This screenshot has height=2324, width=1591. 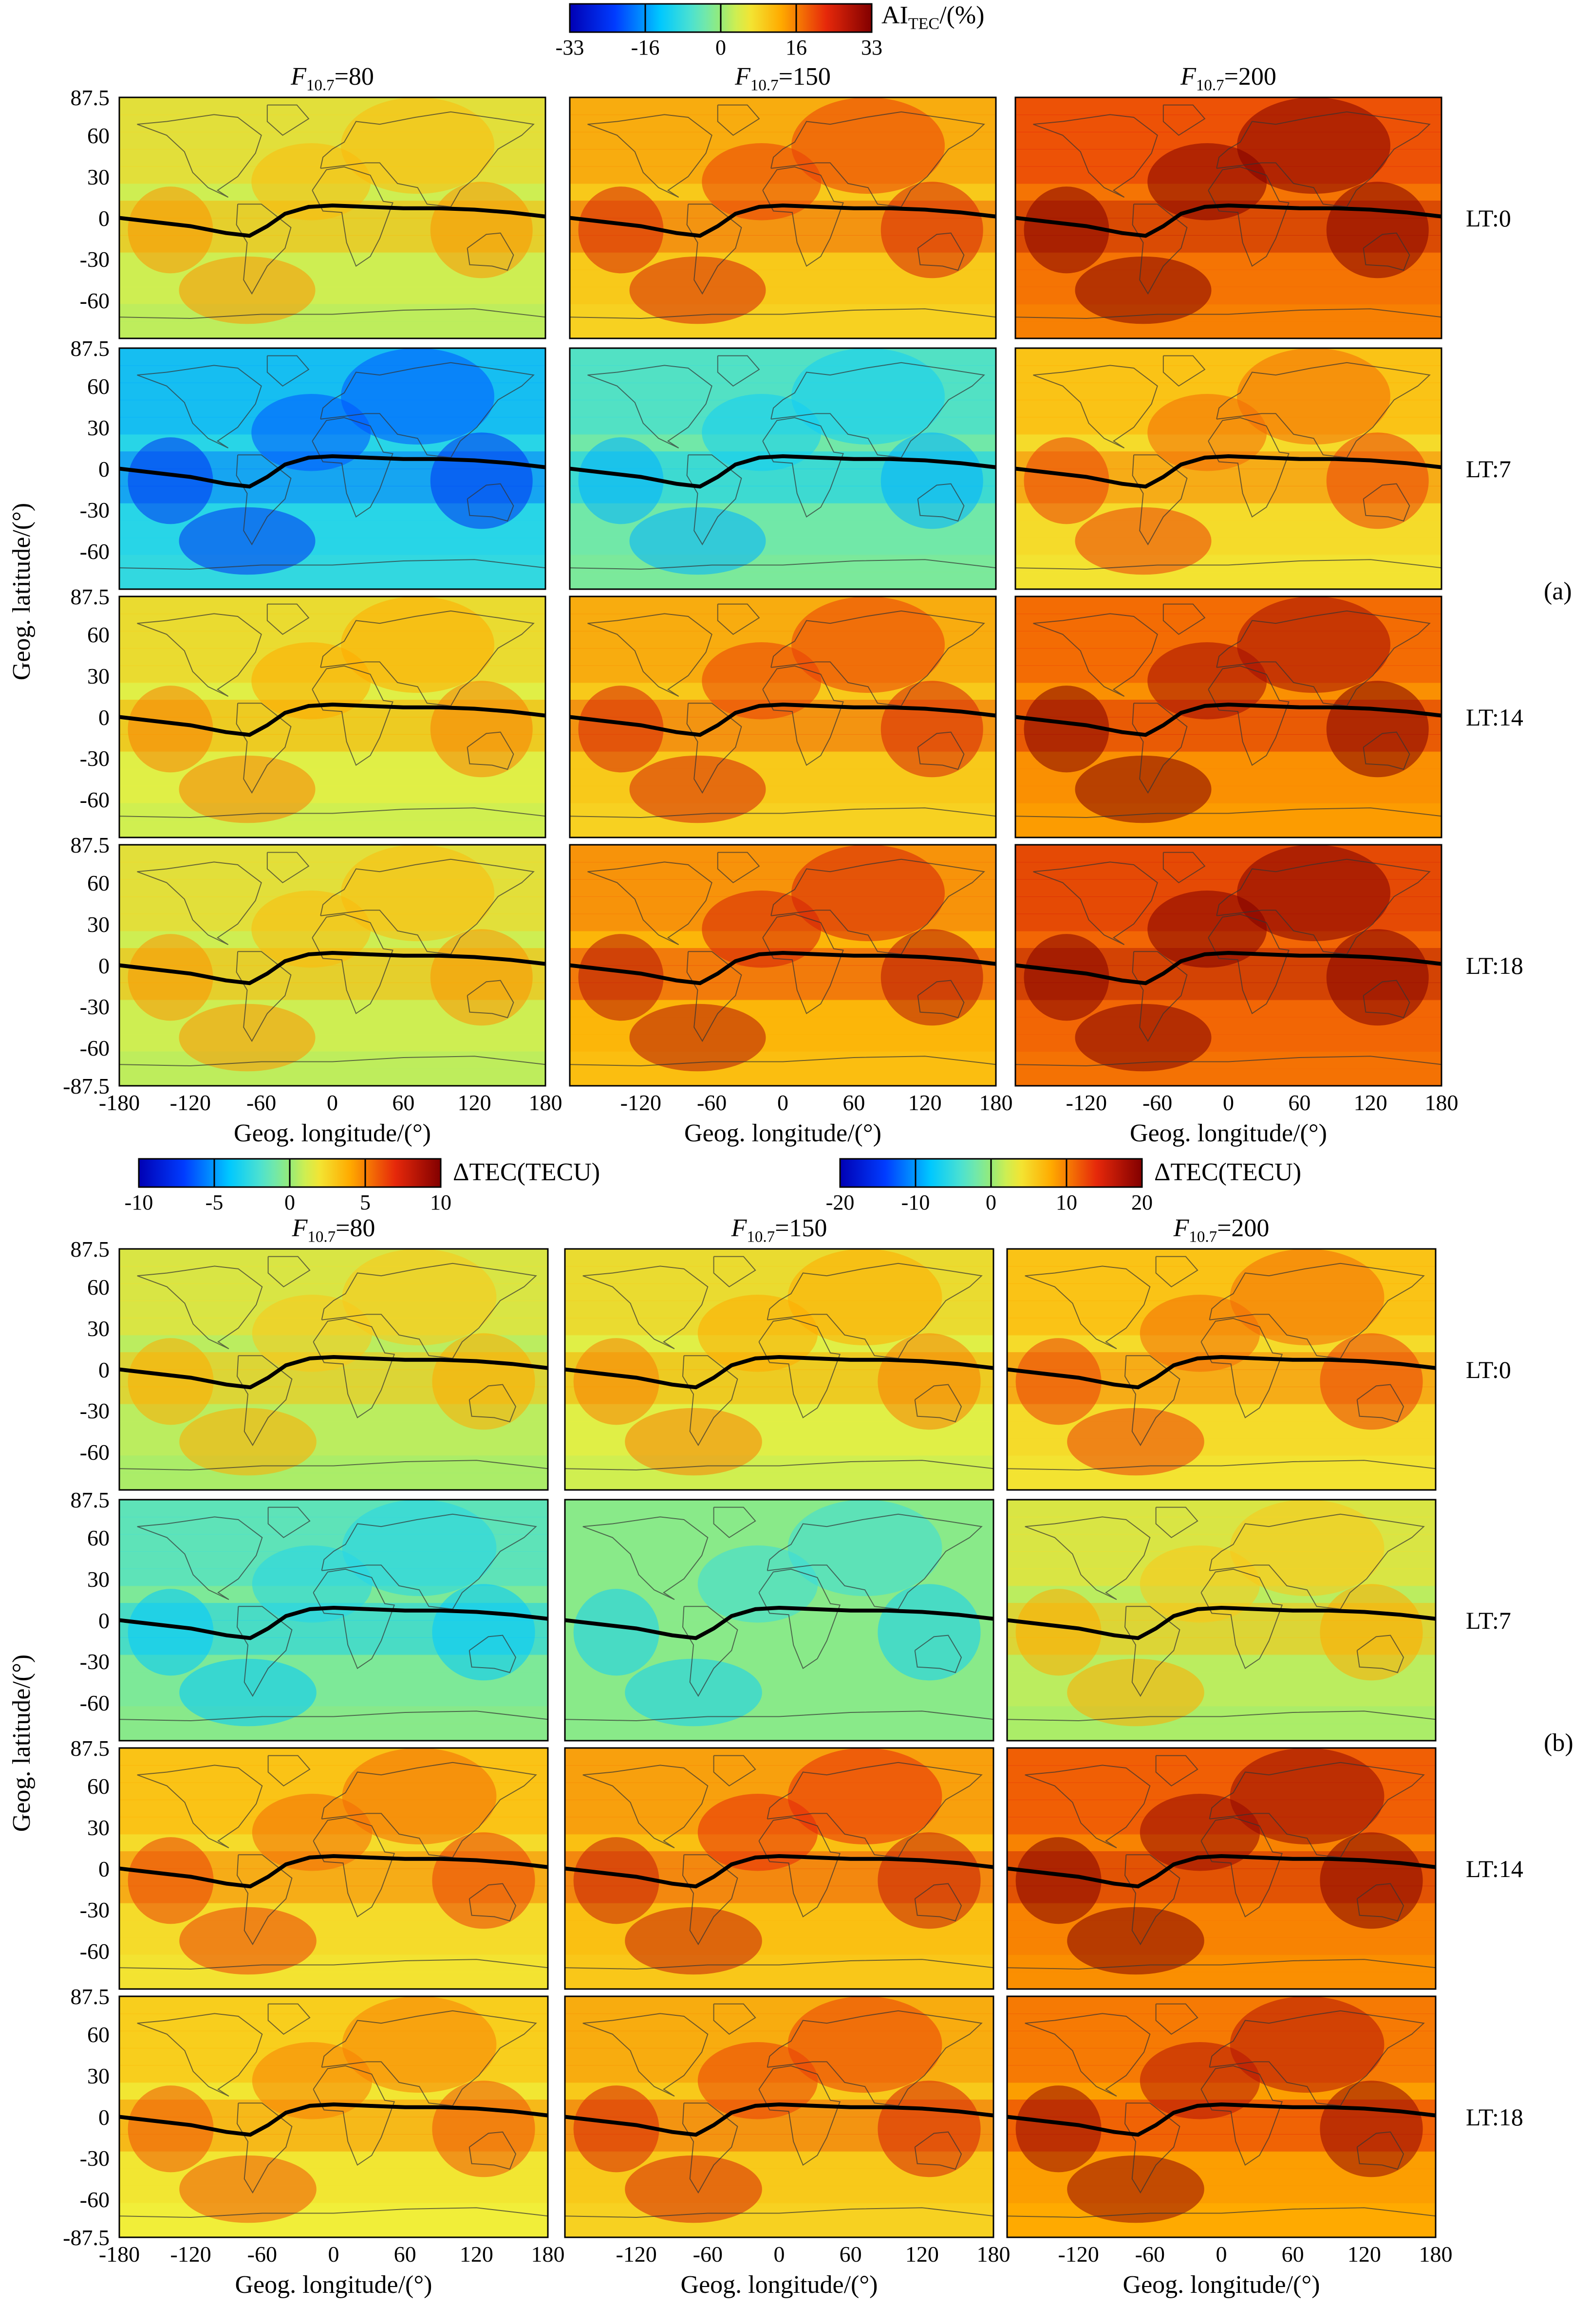 I want to click on lon-tick-label: 0, so click(x=782, y=1103).